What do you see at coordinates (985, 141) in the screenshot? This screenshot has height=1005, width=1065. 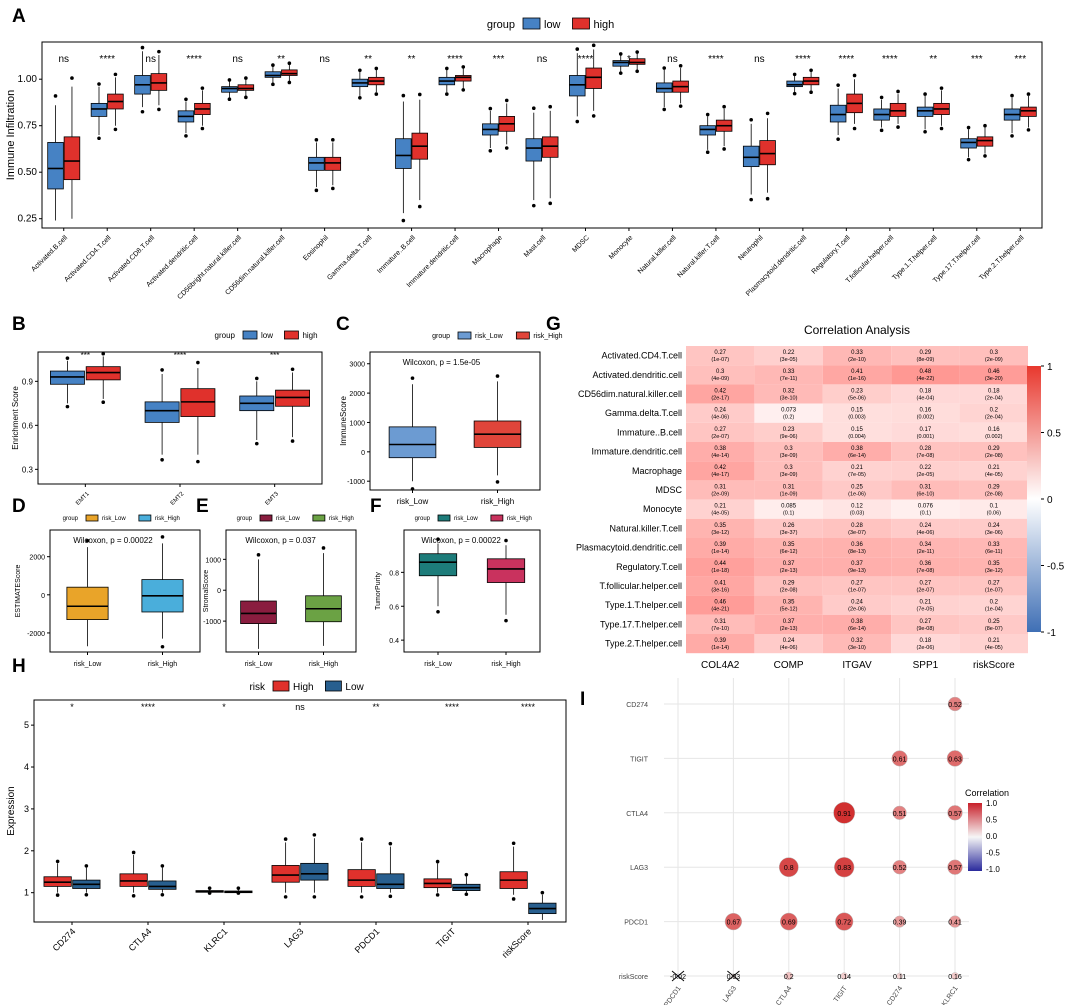 I see `box-high-Type.17.T.helper.cell` at bounding box center [985, 141].